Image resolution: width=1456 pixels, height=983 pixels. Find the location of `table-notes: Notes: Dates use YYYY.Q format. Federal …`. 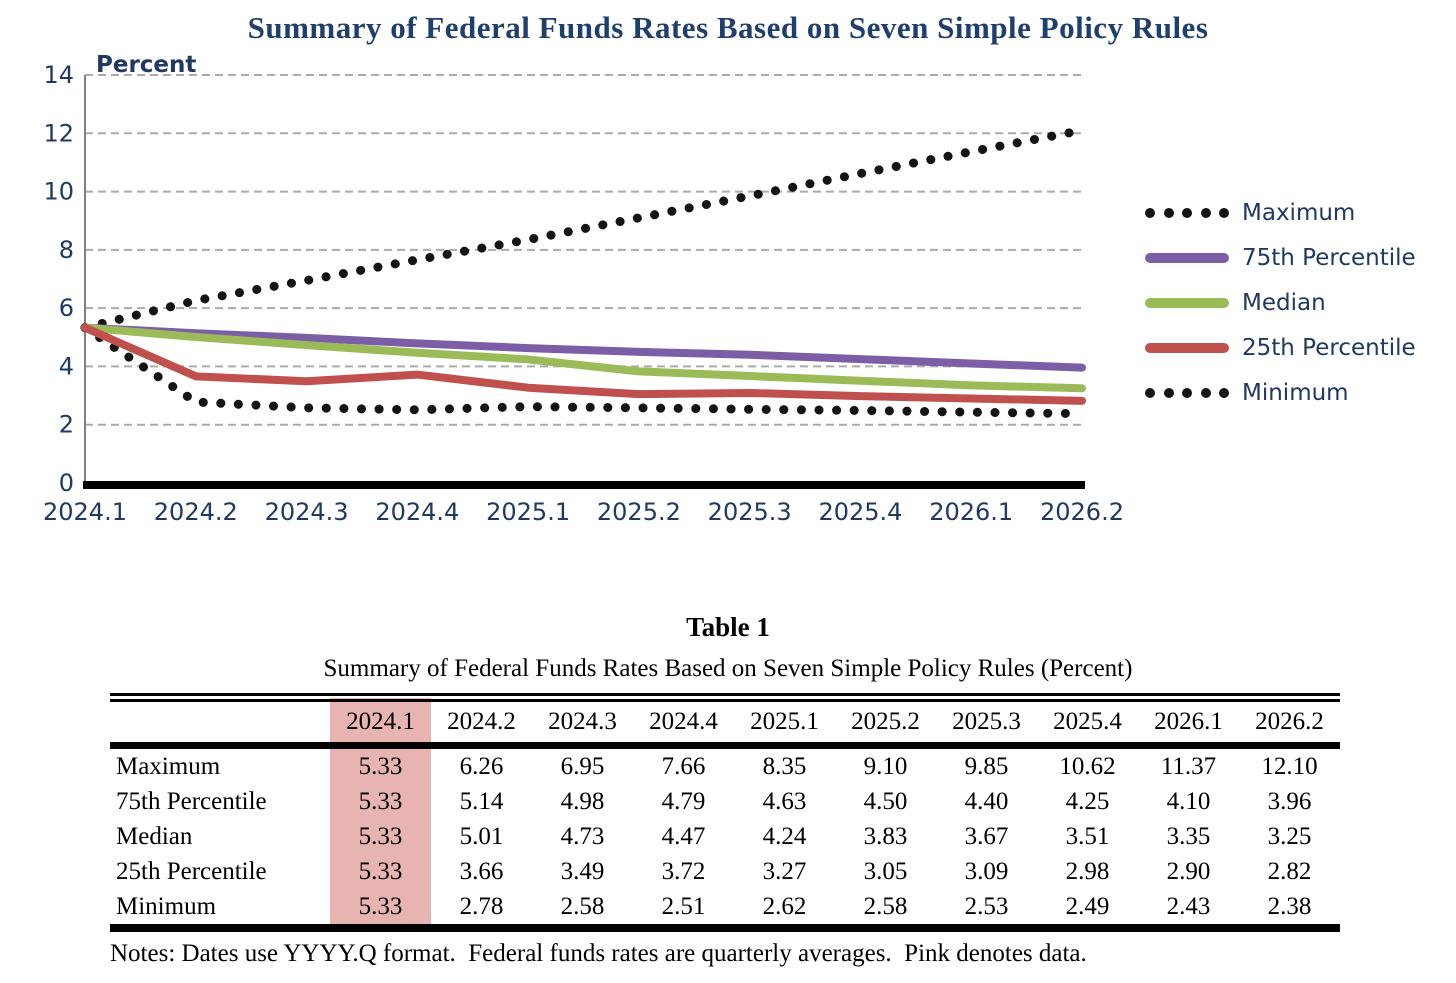

table-notes: Notes: Dates use YYYY.Q format. Federal … is located at coordinates (598, 953).